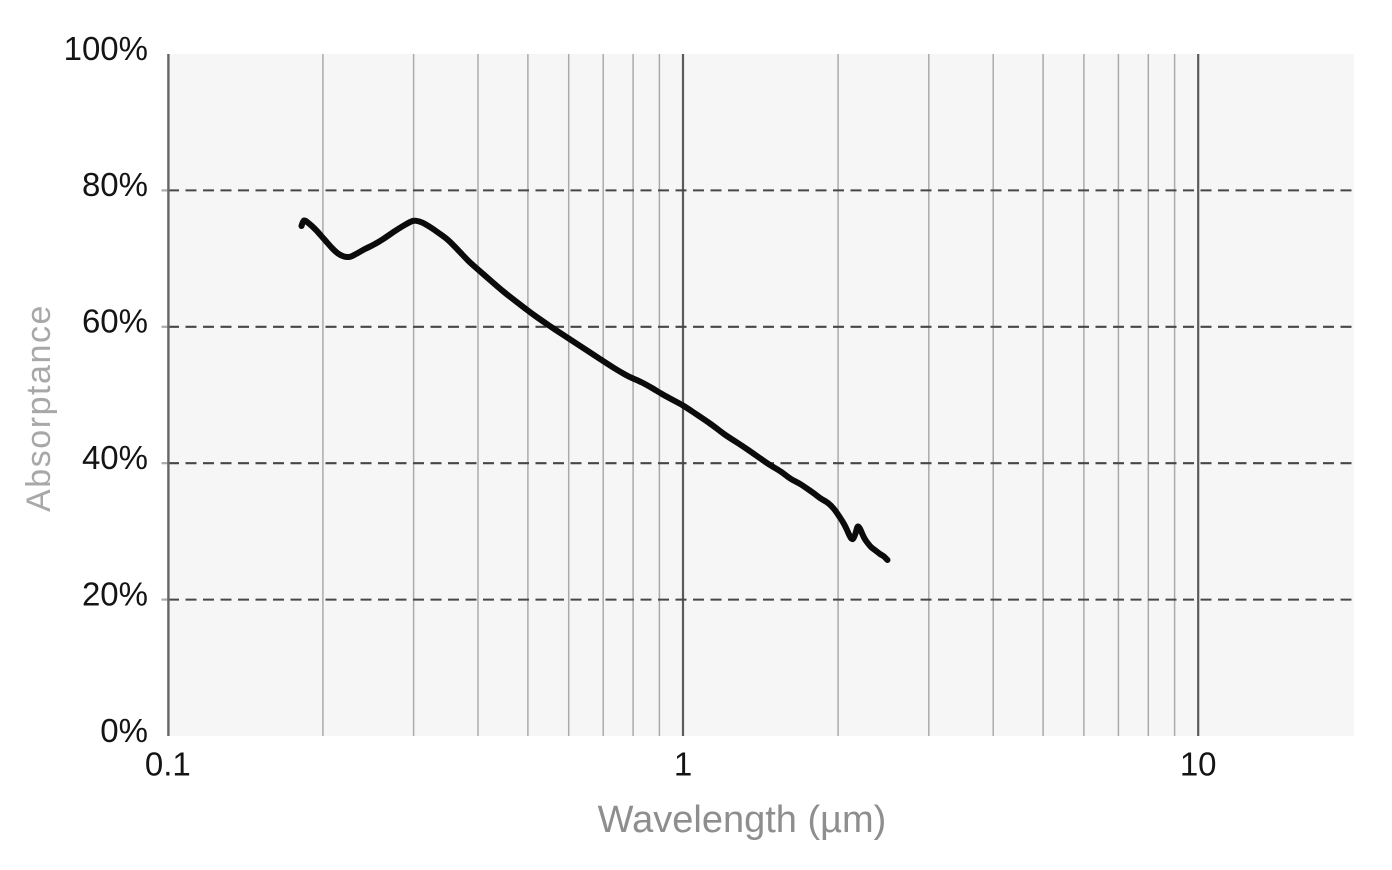 Image resolution: width=1392 pixels, height=870 pixels. Describe the element at coordinates (1198, 764) in the screenshot. I see `svg-text: 10` at that location.